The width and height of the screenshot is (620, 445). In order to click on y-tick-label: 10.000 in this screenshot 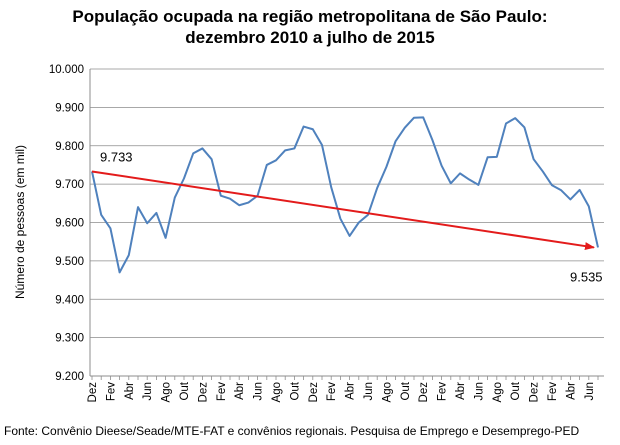, I will do `click(66, 70)`.